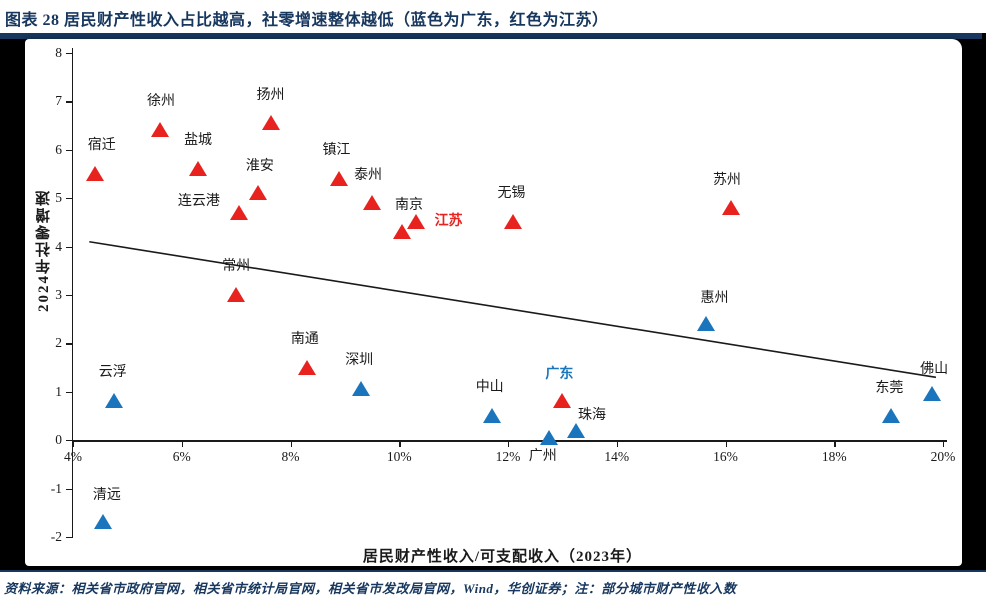 This screenshot has width=986, height=602. Describe the element at coordinates (56, 536) in the screenshot. I see `y-tick-label: -2` at that location.